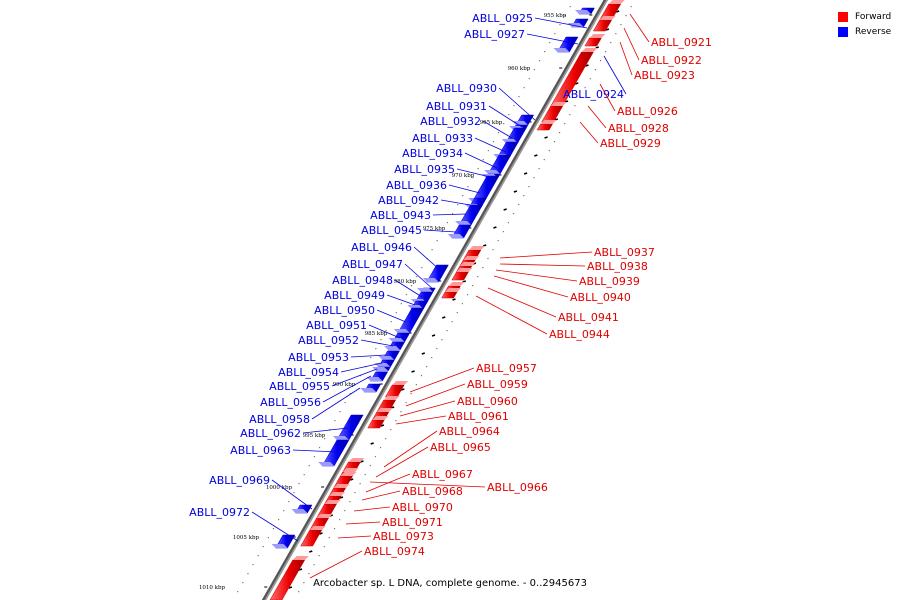 The height and width of the screenshot is (600, 900). What do you see at coordinates (469, 431) in the screenshot?
I see `gene-label-abll-0964: ABLL_0964` at bounding box center [469, 431].